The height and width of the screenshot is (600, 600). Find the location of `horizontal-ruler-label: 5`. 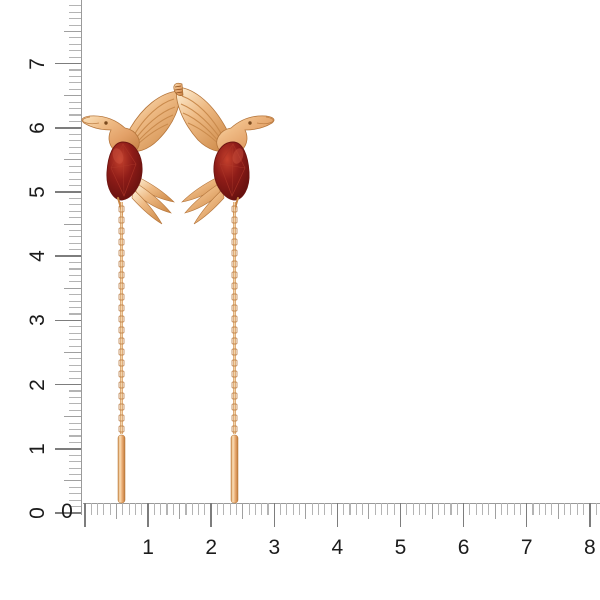

horizontal-ruler-label: 5 is located at coordinates (400, 547).